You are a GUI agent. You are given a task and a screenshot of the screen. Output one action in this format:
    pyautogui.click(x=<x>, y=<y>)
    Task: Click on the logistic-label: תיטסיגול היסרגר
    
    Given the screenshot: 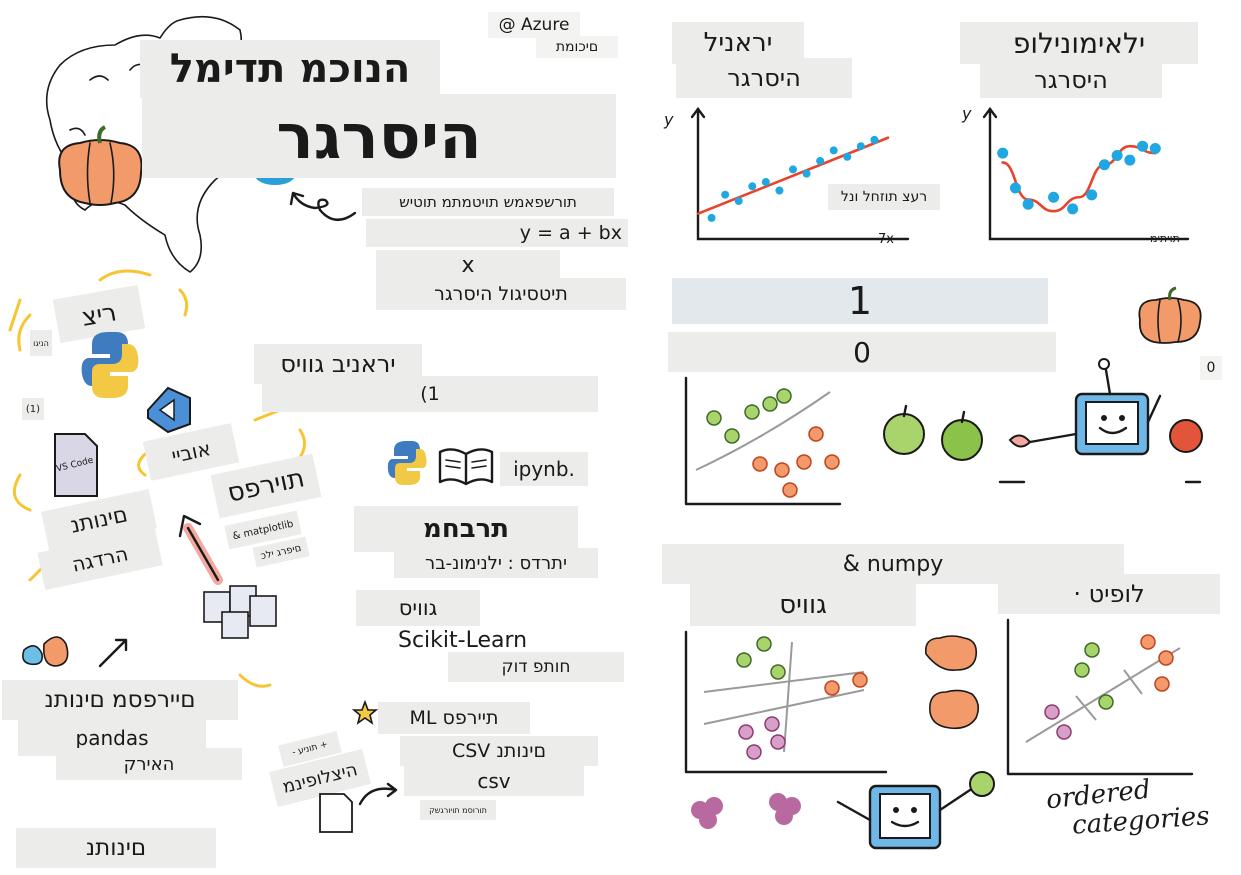 What is the action you would take?
    pyautogui.click(x=501, y=294)
    